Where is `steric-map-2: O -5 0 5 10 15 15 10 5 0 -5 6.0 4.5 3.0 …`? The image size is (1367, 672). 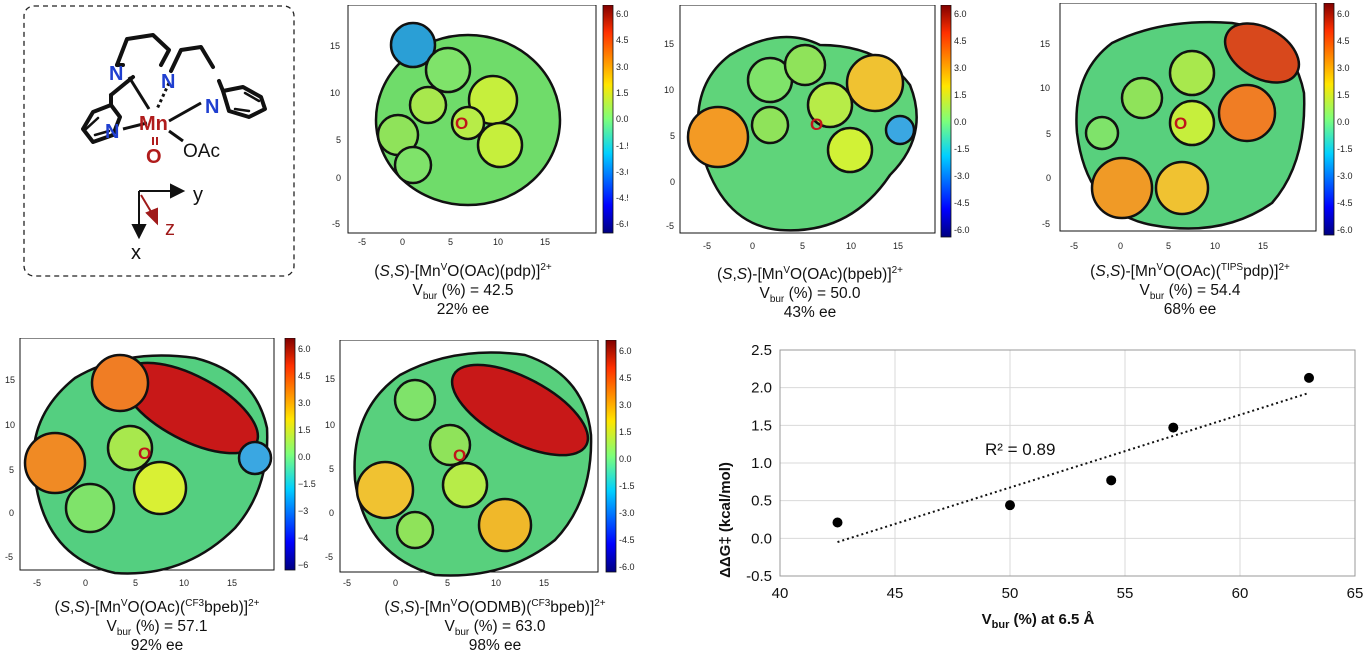
steric-map-2: O -5 0 5 10 15 15 10 5 0 -5 6.0 4.5 3.0 … is located at coordinates (815, 129).